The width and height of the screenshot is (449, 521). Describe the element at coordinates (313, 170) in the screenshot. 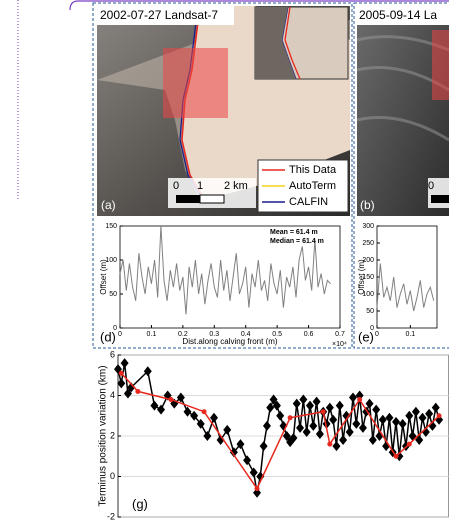

I see `legend-label: This Data` at that location.